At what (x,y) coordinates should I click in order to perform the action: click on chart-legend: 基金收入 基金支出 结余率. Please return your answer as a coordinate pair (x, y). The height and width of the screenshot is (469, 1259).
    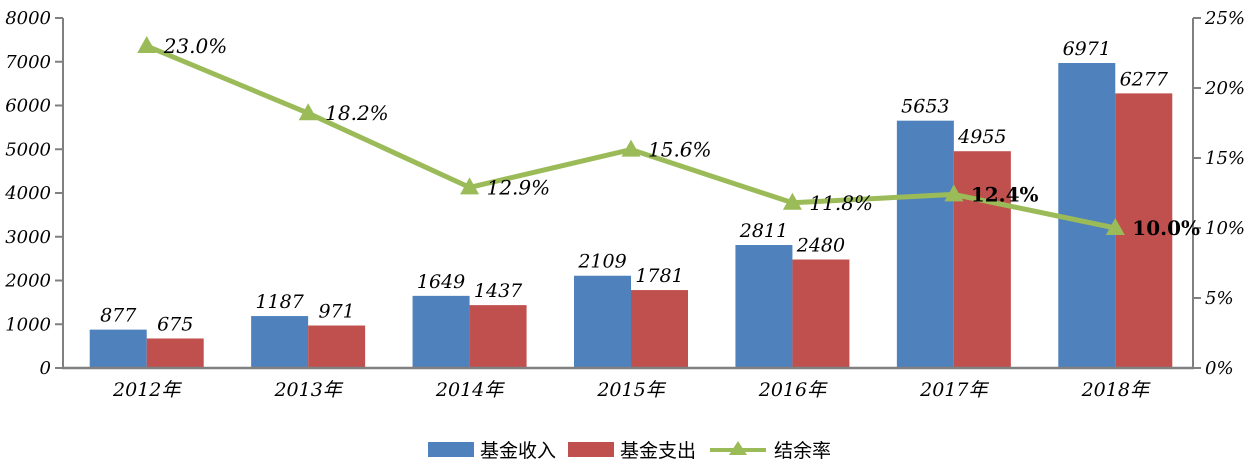
    Looking at the image, I should click on (629, 449).